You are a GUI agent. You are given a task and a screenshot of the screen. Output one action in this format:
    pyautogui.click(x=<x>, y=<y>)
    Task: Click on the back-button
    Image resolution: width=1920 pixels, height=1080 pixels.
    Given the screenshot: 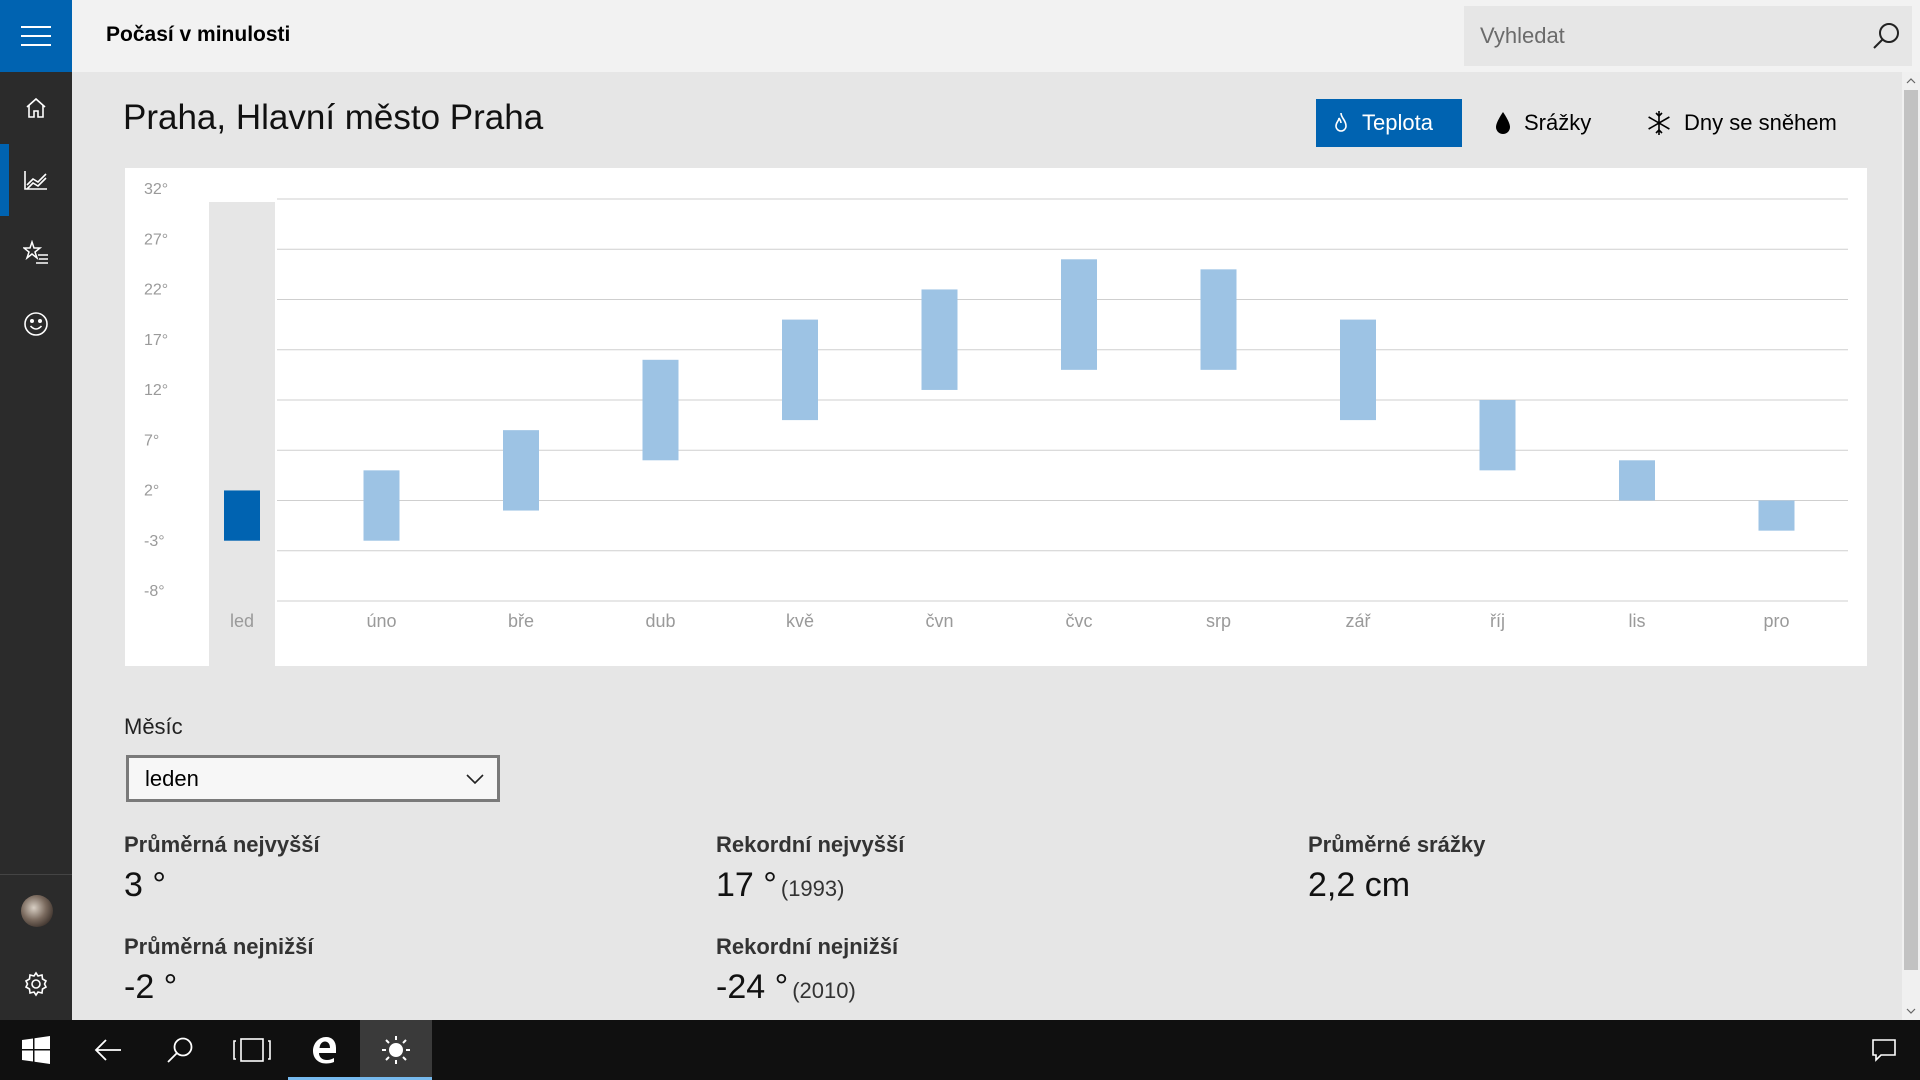 What is the action you would take?
    pyautogui.click(x=108, y=1050)
    